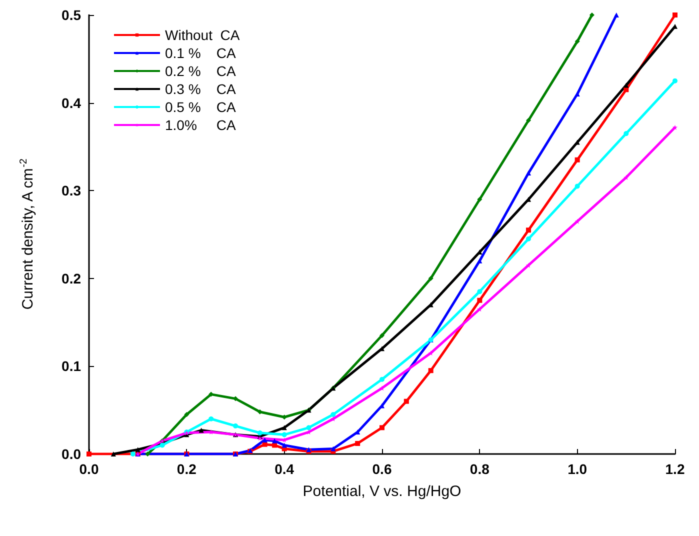 The image size is (699, 536). I want to click on legend-label: 0.1 % CA, so click(200, 53).